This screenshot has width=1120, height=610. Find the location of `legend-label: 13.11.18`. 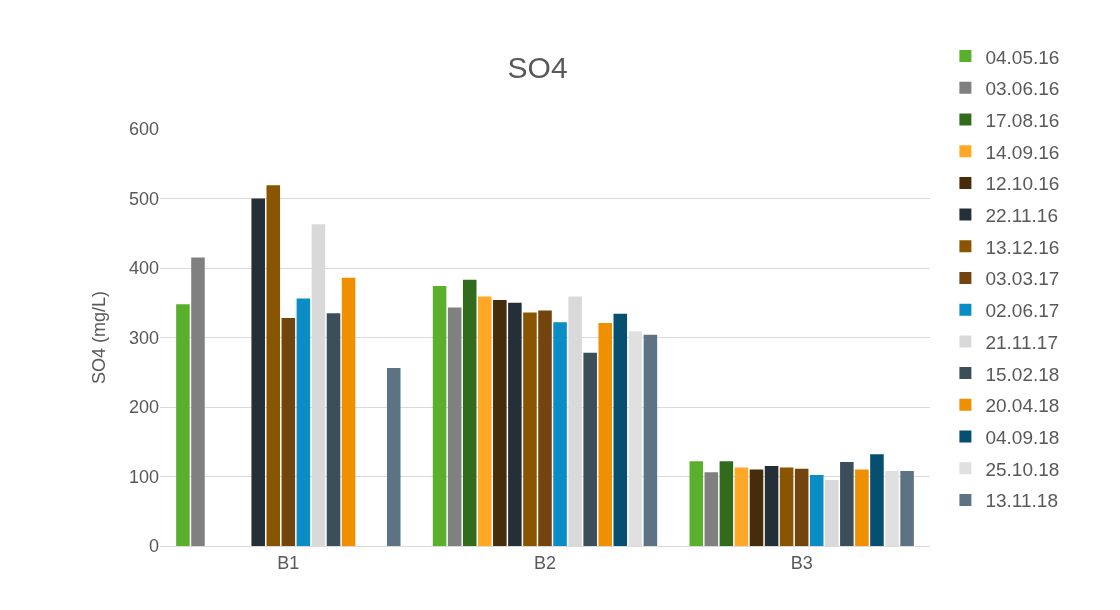

legend-label: 13.11.18 is located at coordinates (1021, 501).